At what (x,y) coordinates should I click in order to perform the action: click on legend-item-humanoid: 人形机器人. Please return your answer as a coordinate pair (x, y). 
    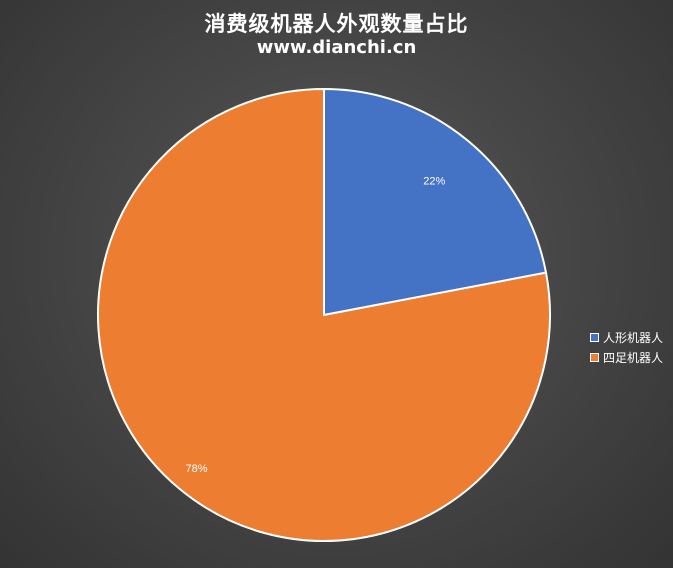
    Looking at the image, I should click on (626, 337).